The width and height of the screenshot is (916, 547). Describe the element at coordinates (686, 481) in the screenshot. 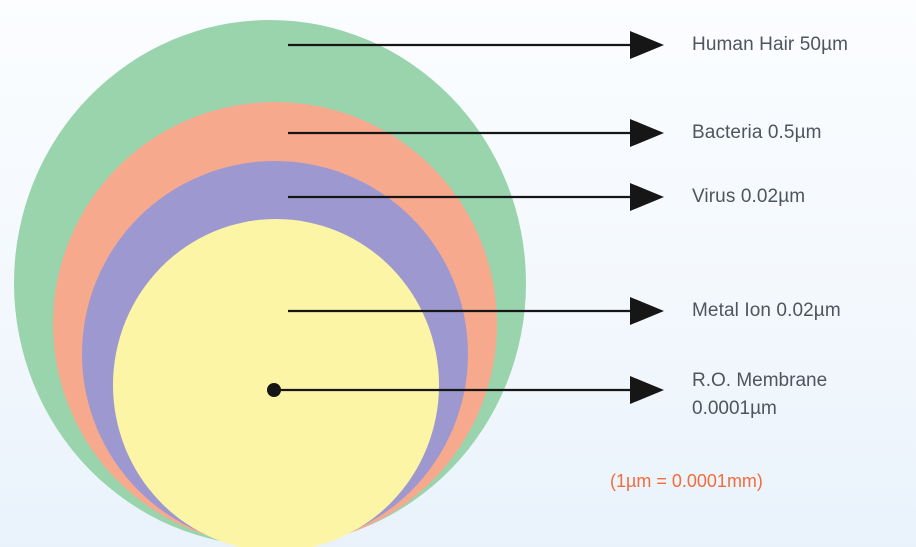

I see `unit-conversion-note: (1µm = 0.0001mm)` at that location.